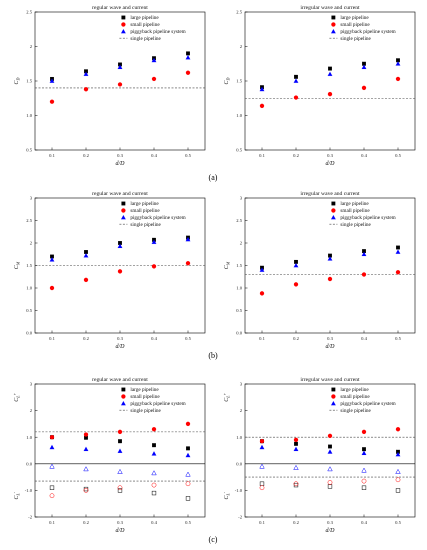 This screenshot has height=550, width=427. I want to click on y-tick-label: -1.0, so click(29, 490).